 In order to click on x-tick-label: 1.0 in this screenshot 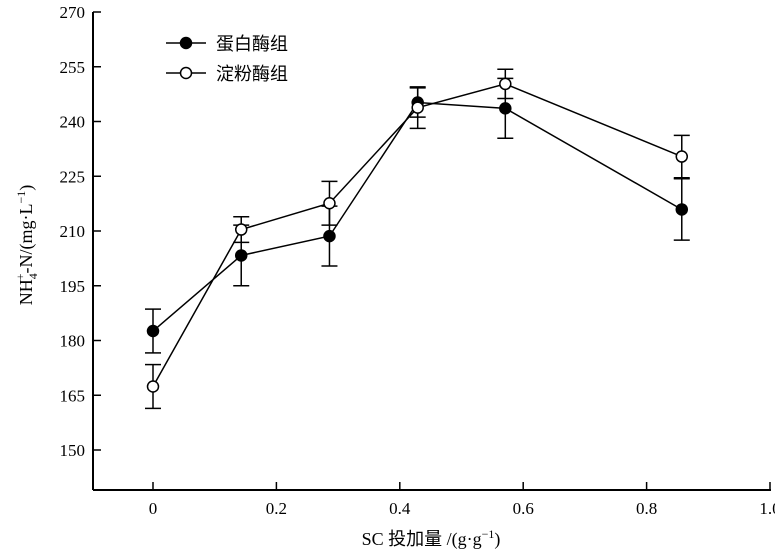, I will do `click(767, 508)`.